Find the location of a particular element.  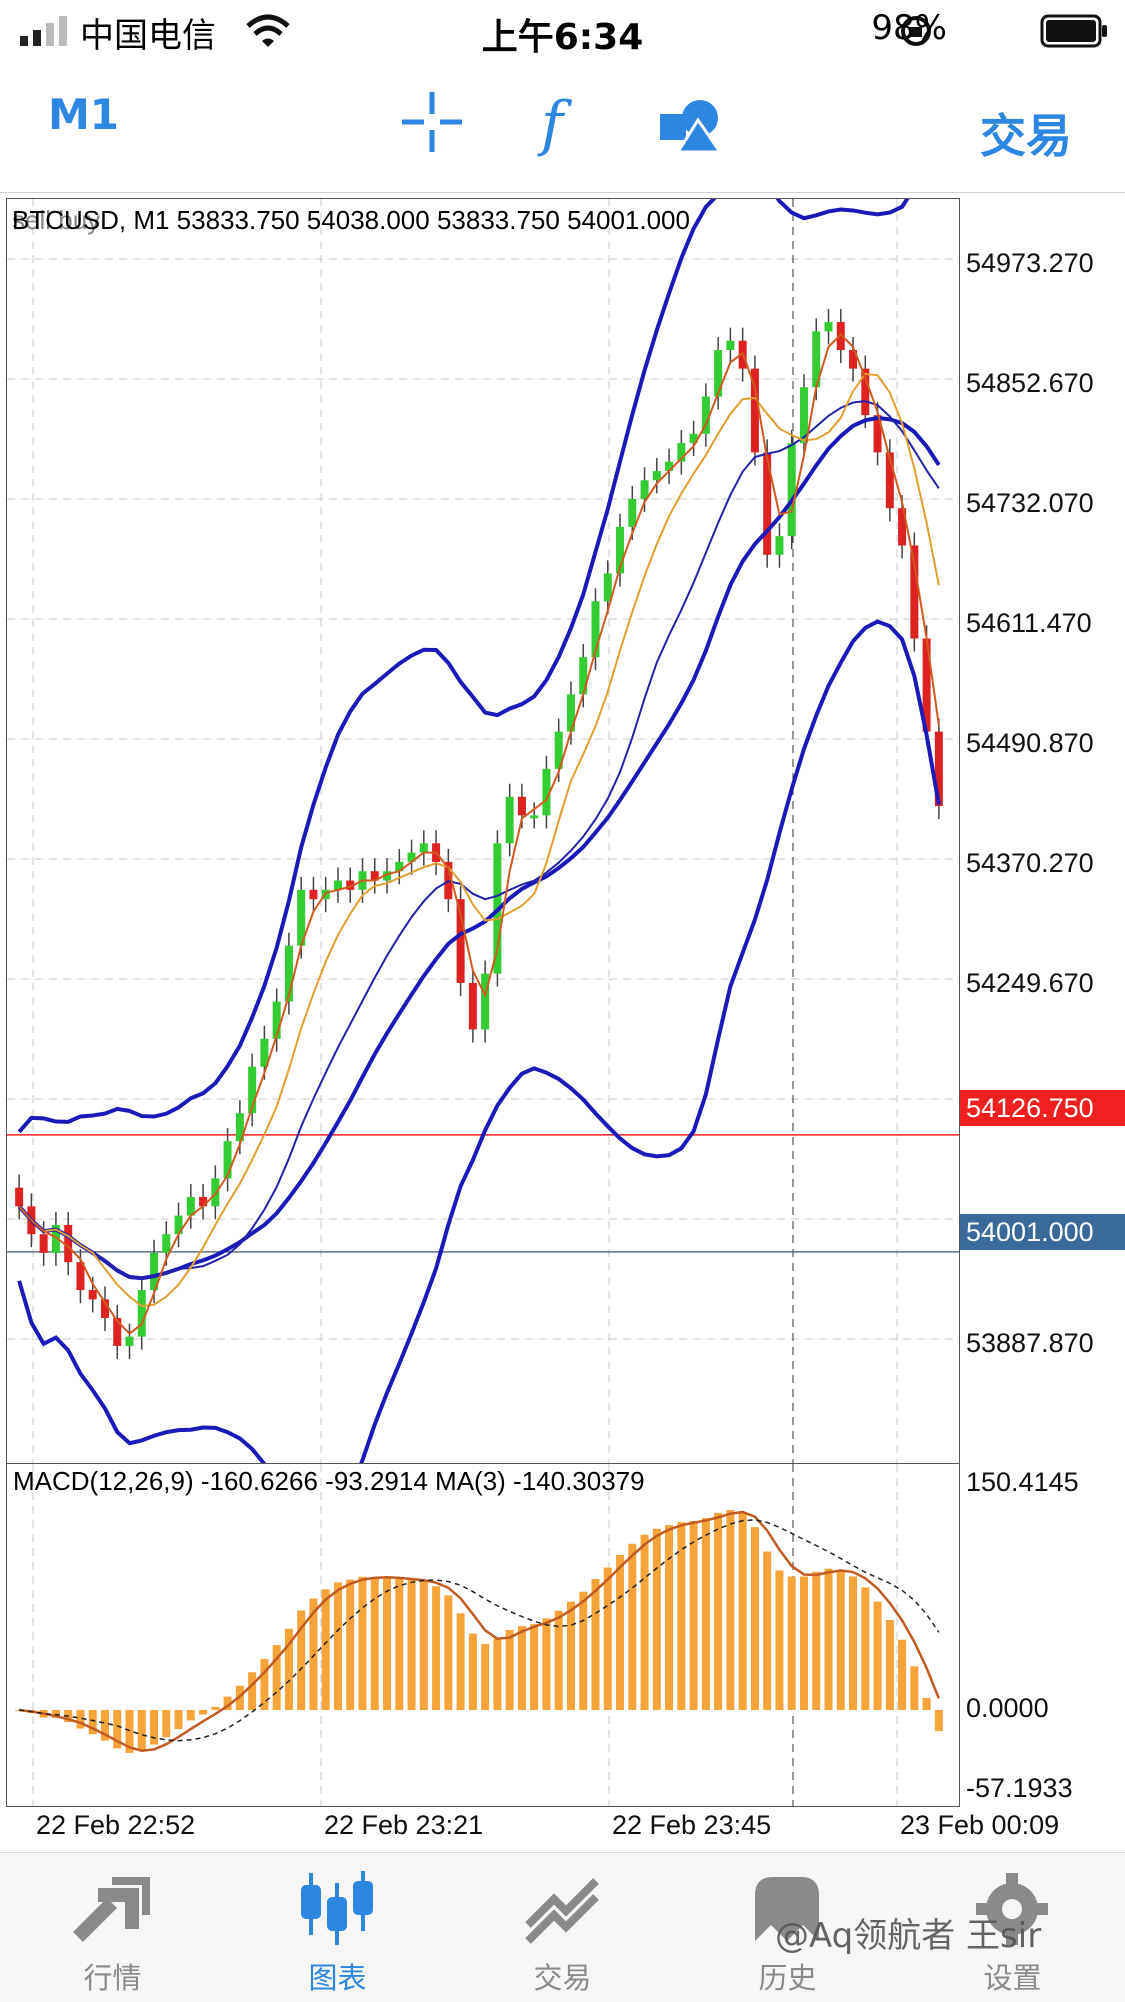

trade-button: 交易 is located at coordinates (1026, 136).